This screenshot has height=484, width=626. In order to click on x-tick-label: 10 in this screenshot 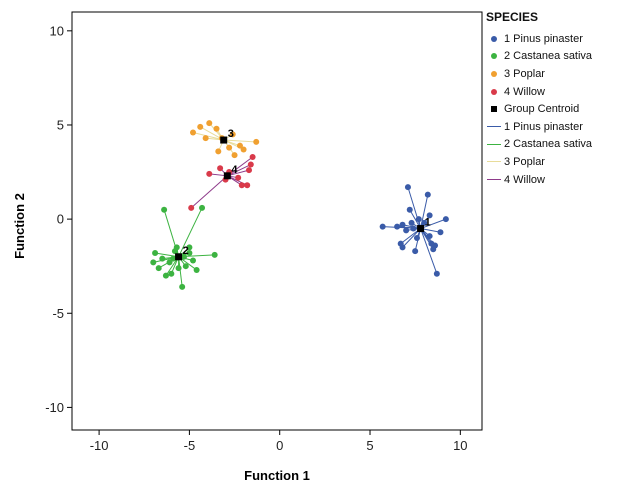, I will do `click(460, 445)`.